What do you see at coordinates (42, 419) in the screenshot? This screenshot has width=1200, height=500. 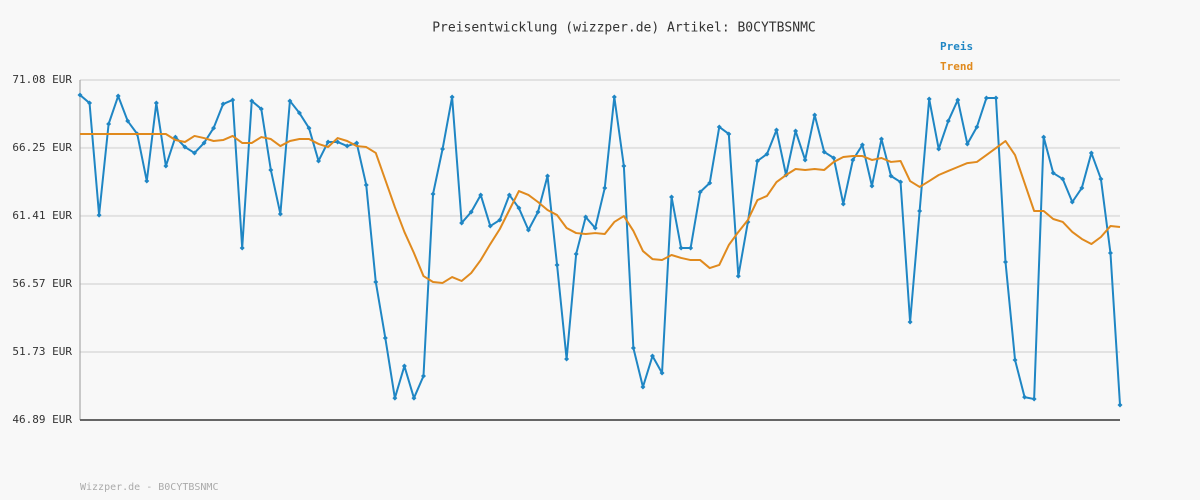 I see `y-tick-label: 46.89 EUR` at bounding box center [42, 419].